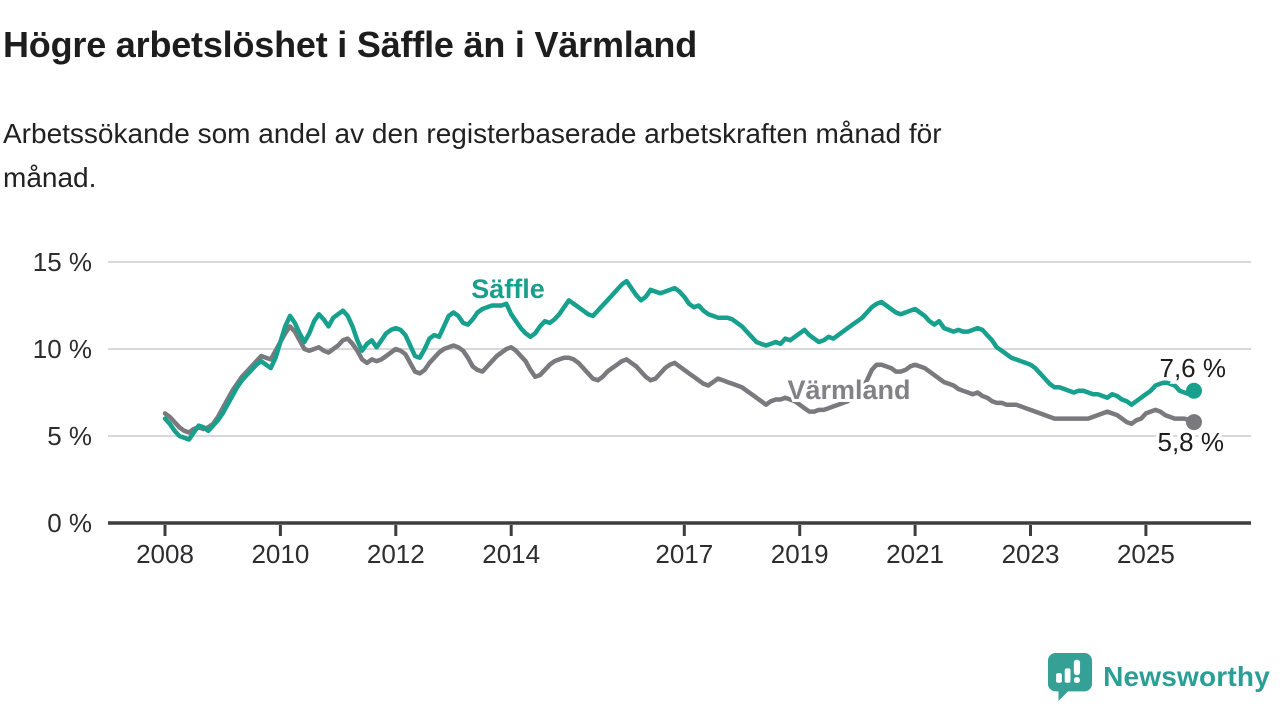 The width and height of the screenshot is (1280, 720). What do you see at coordinates (69, 436) in the screenshot?
I see `y-tick-label: 5 %` at bounding box center [69, 436].